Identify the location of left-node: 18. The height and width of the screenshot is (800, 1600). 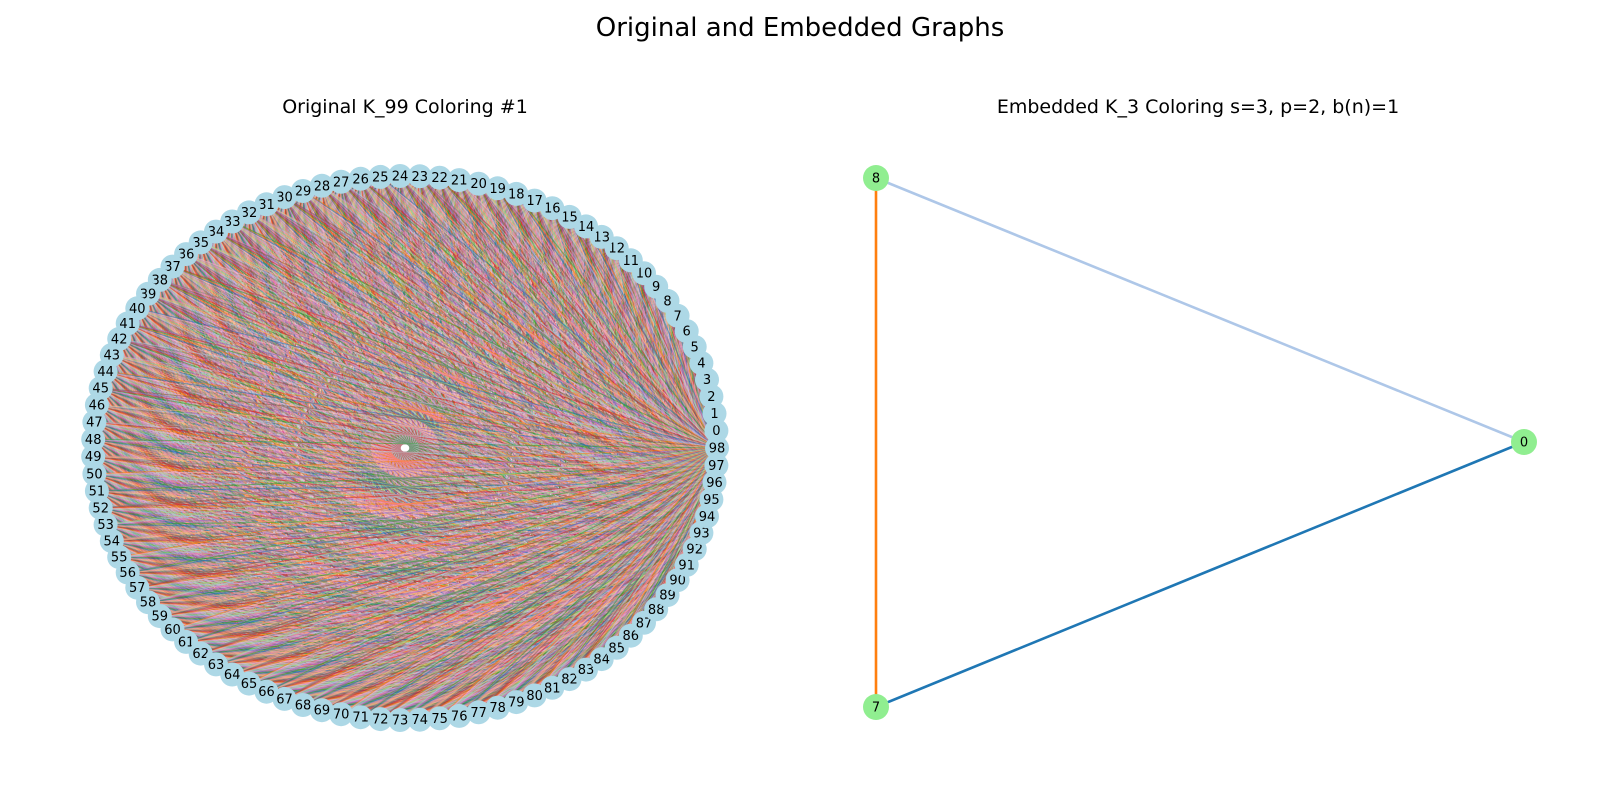
(516, 193).